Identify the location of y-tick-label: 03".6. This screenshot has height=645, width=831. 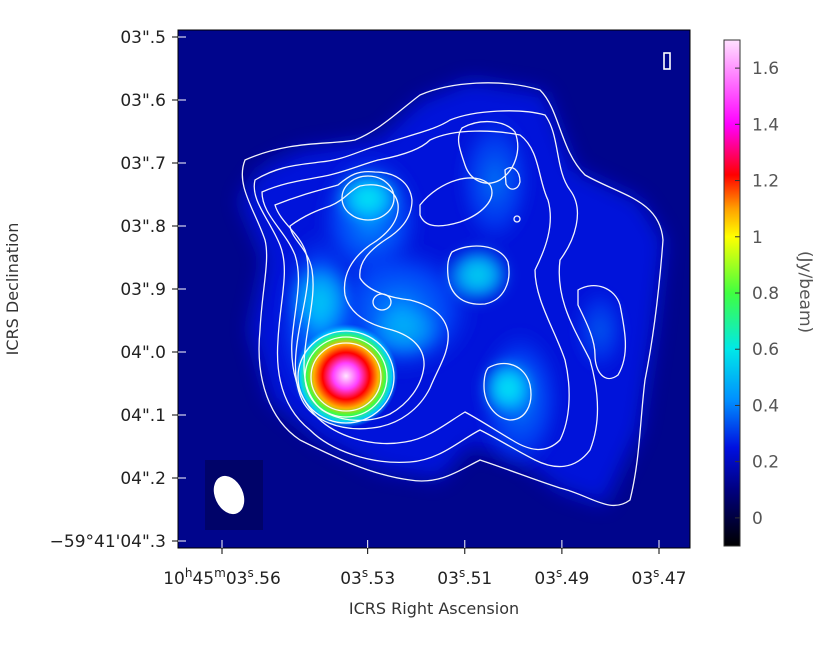
(143, 101).